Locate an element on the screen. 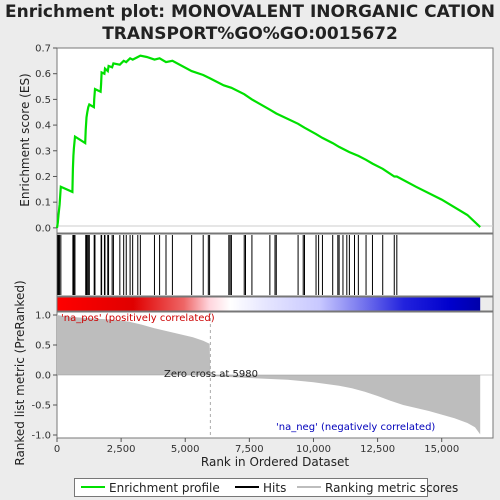 This screenshot has width=500, height=500. metric-ytick-label: -0.5 is located at coordinates (41, 406).